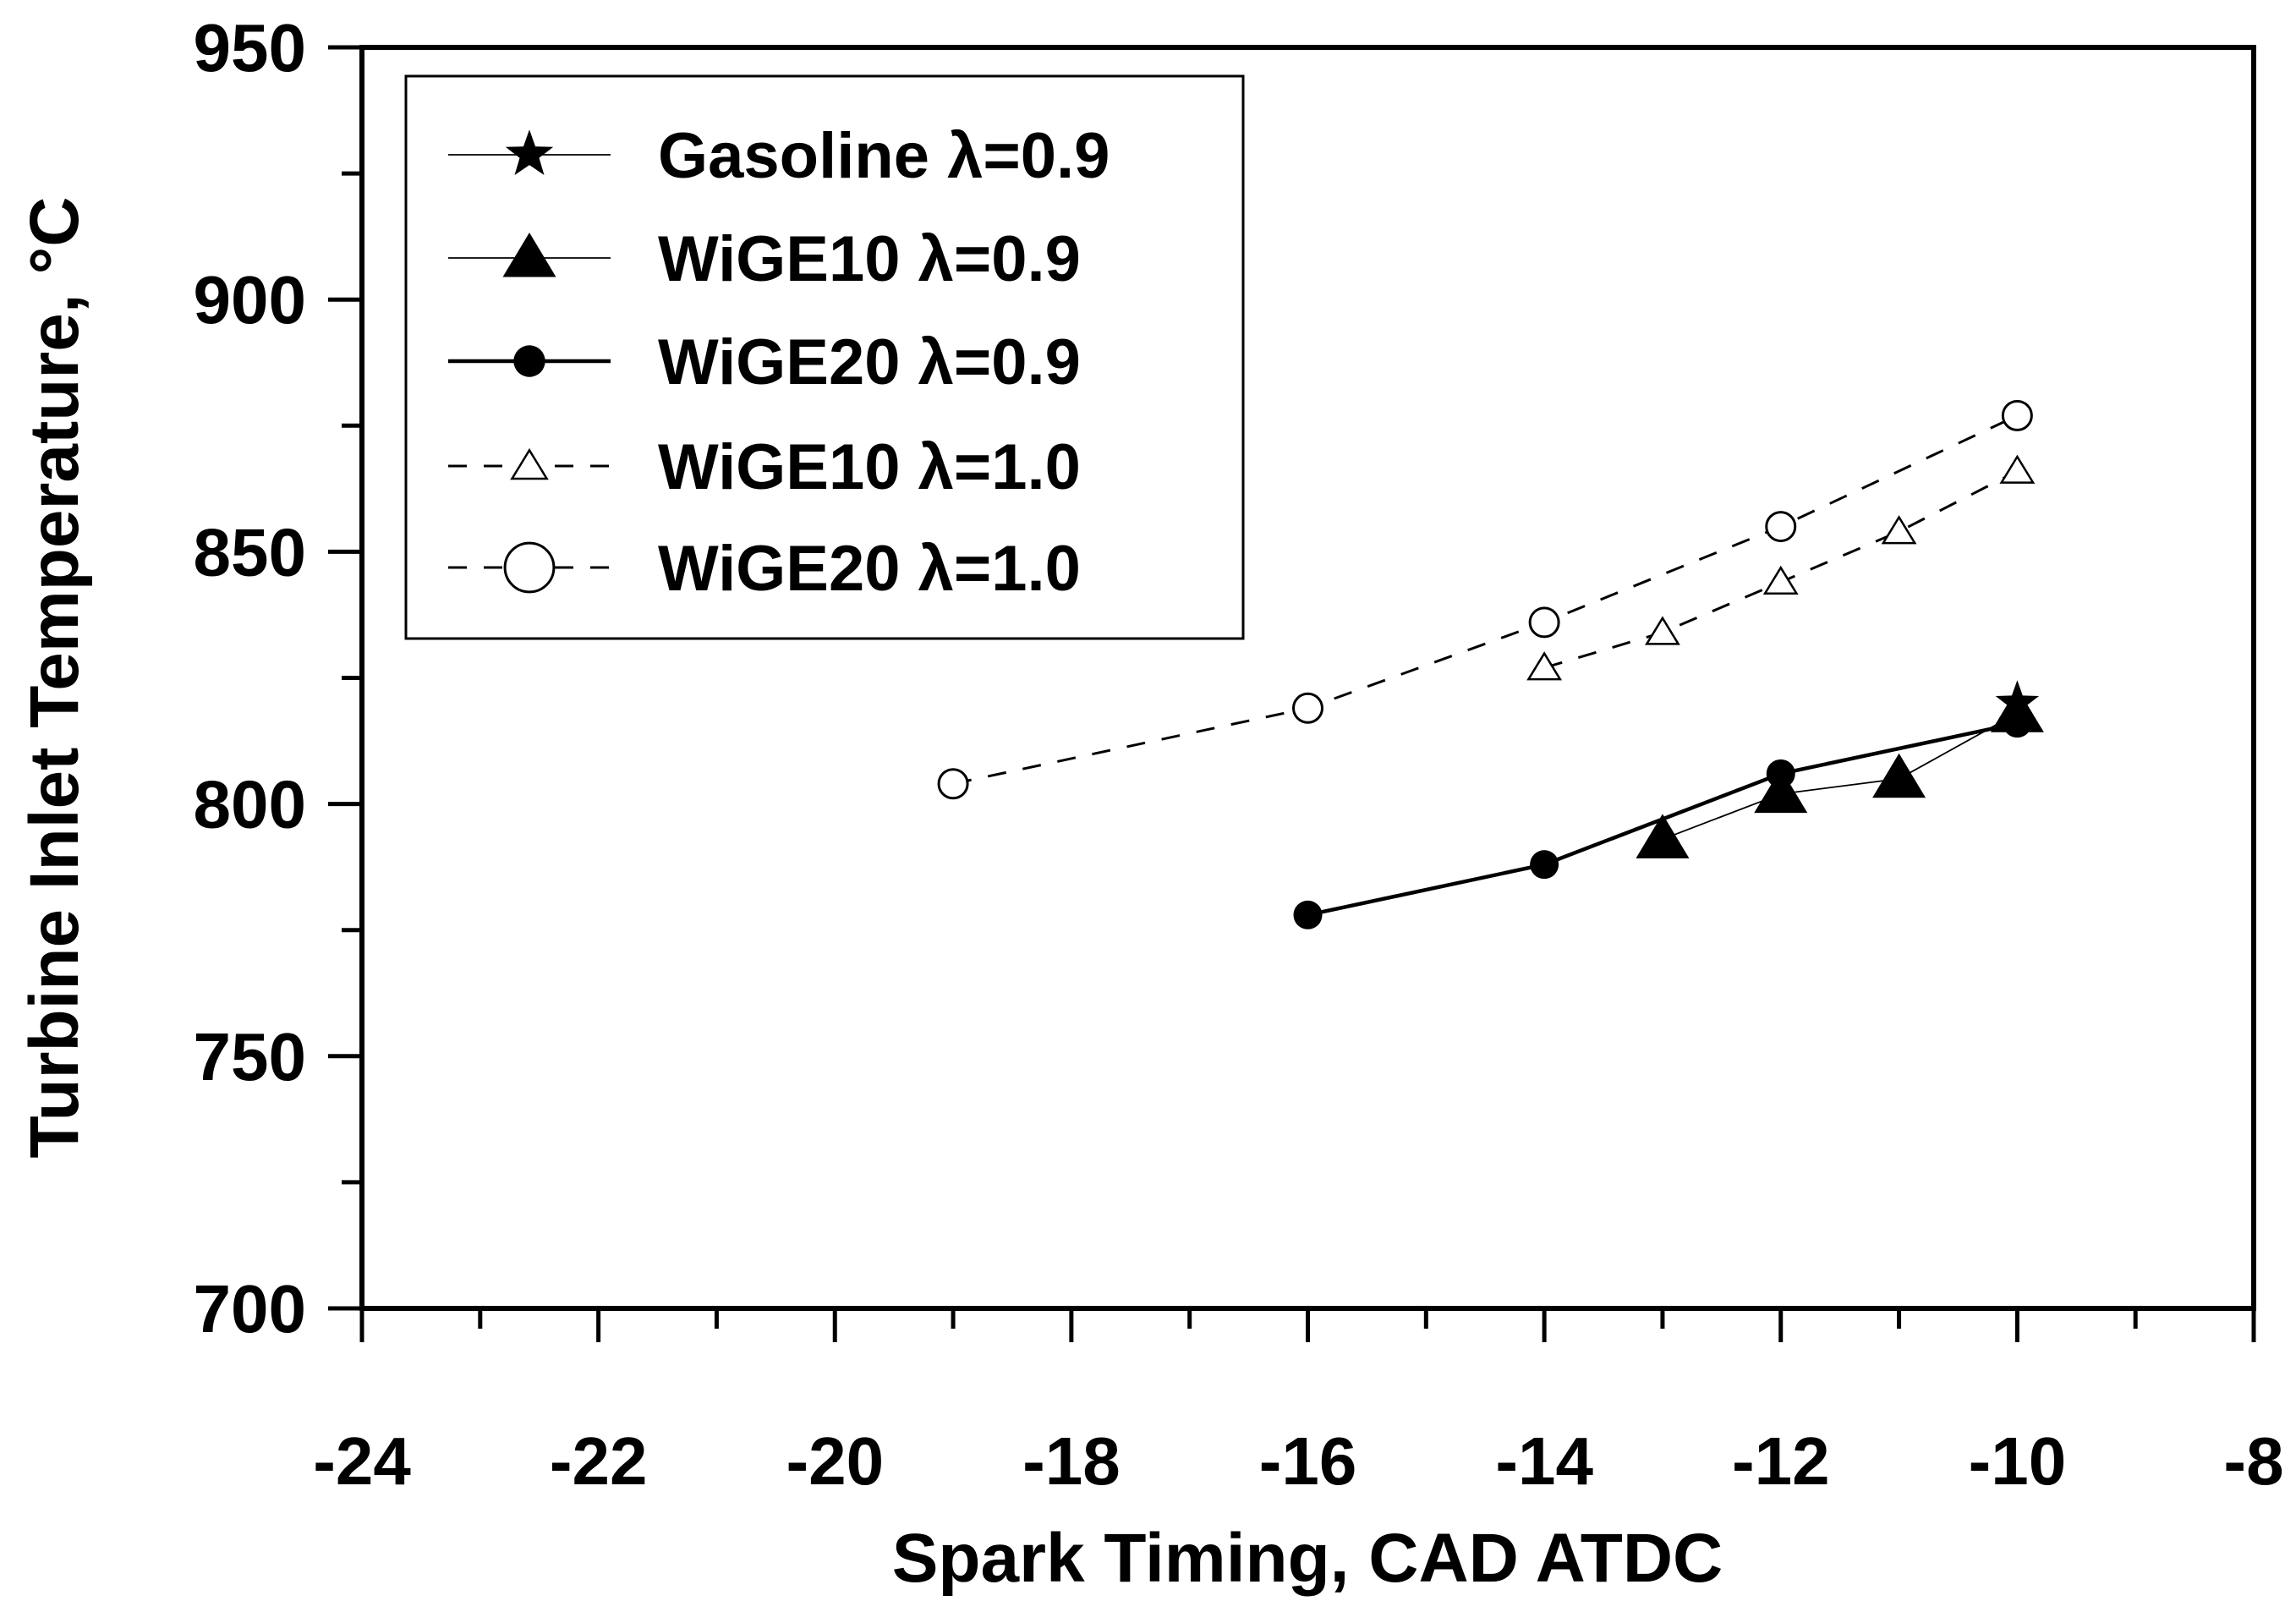  Describe the element at coordinates (599, 1461) in the screenshot. I see `x-tick-label: -22` at that location.